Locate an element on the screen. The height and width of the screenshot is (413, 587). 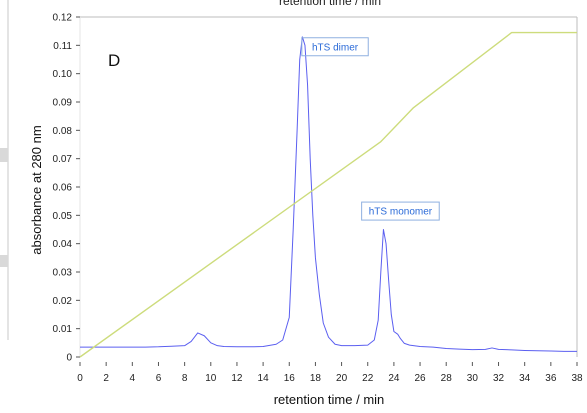
y-tick-label: 0.09 is located at coordinates (63, 103).